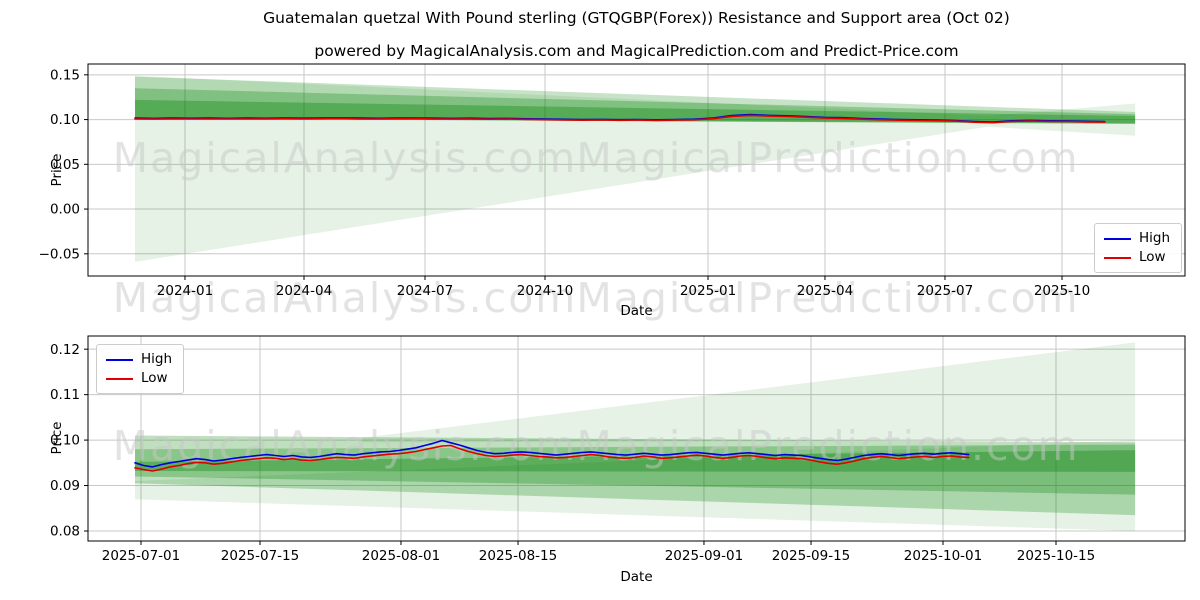 Image resolution: width=1200 pixels, height=600 pixels. Describe the element at coordinates (1062, 291) in the screenshot. I see `x-tick-label: 2025-10` at that location.